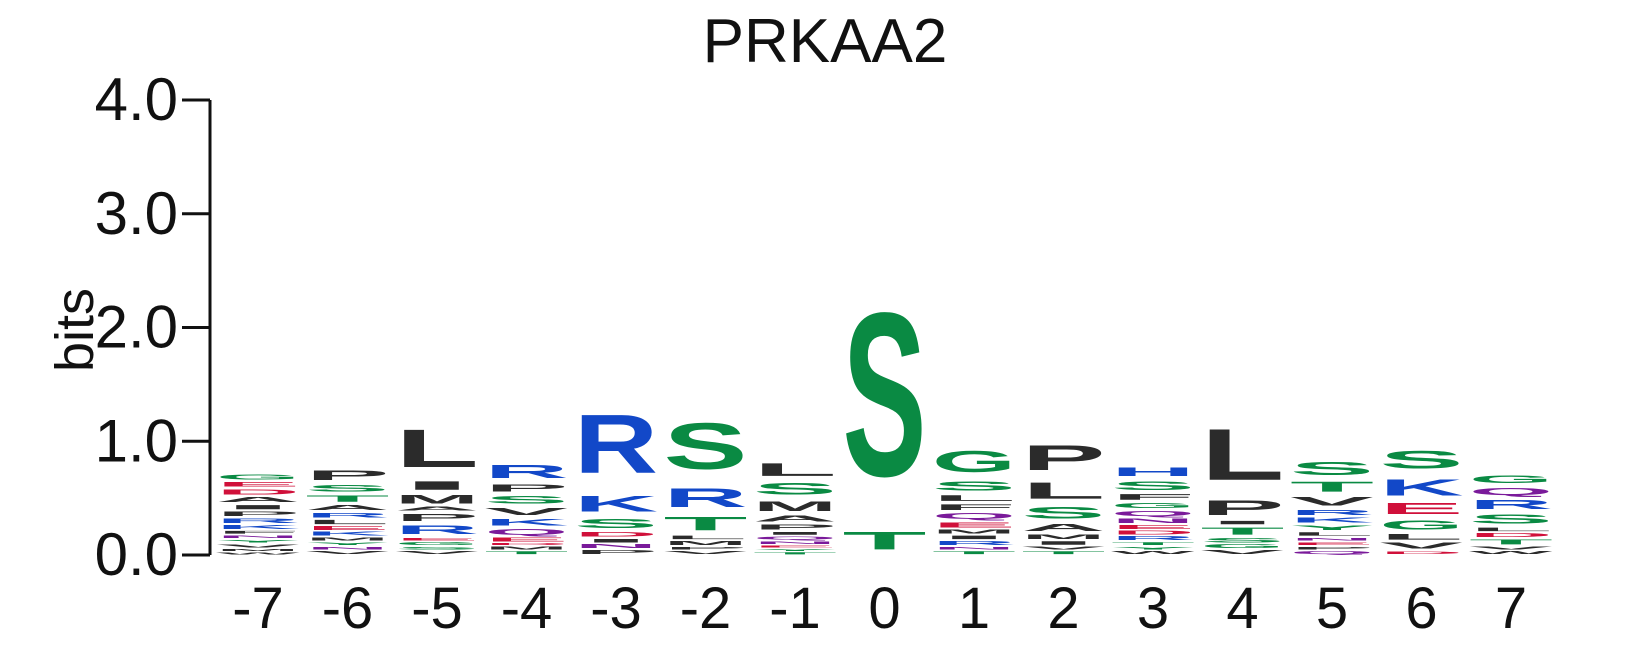 The width and height of the screenshot is (1639, 661). I want to click on x-axis-labels: -7 -6 -5 -4 -3 -2 -1 0 1 2 3 4 5 6 7, so click(879, 608).